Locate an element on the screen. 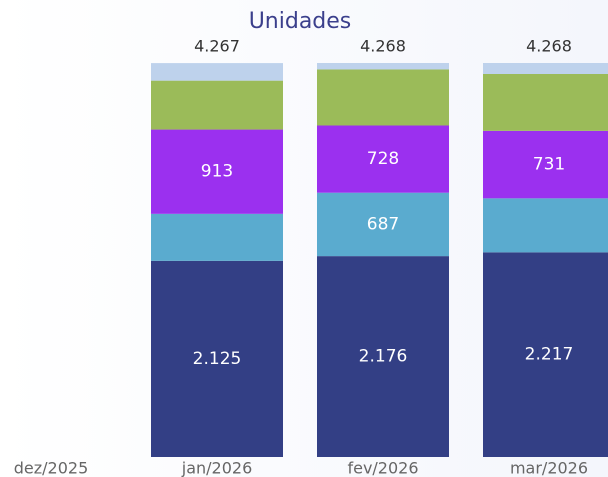  data-label: 913 is located at coordinates (217, 172).